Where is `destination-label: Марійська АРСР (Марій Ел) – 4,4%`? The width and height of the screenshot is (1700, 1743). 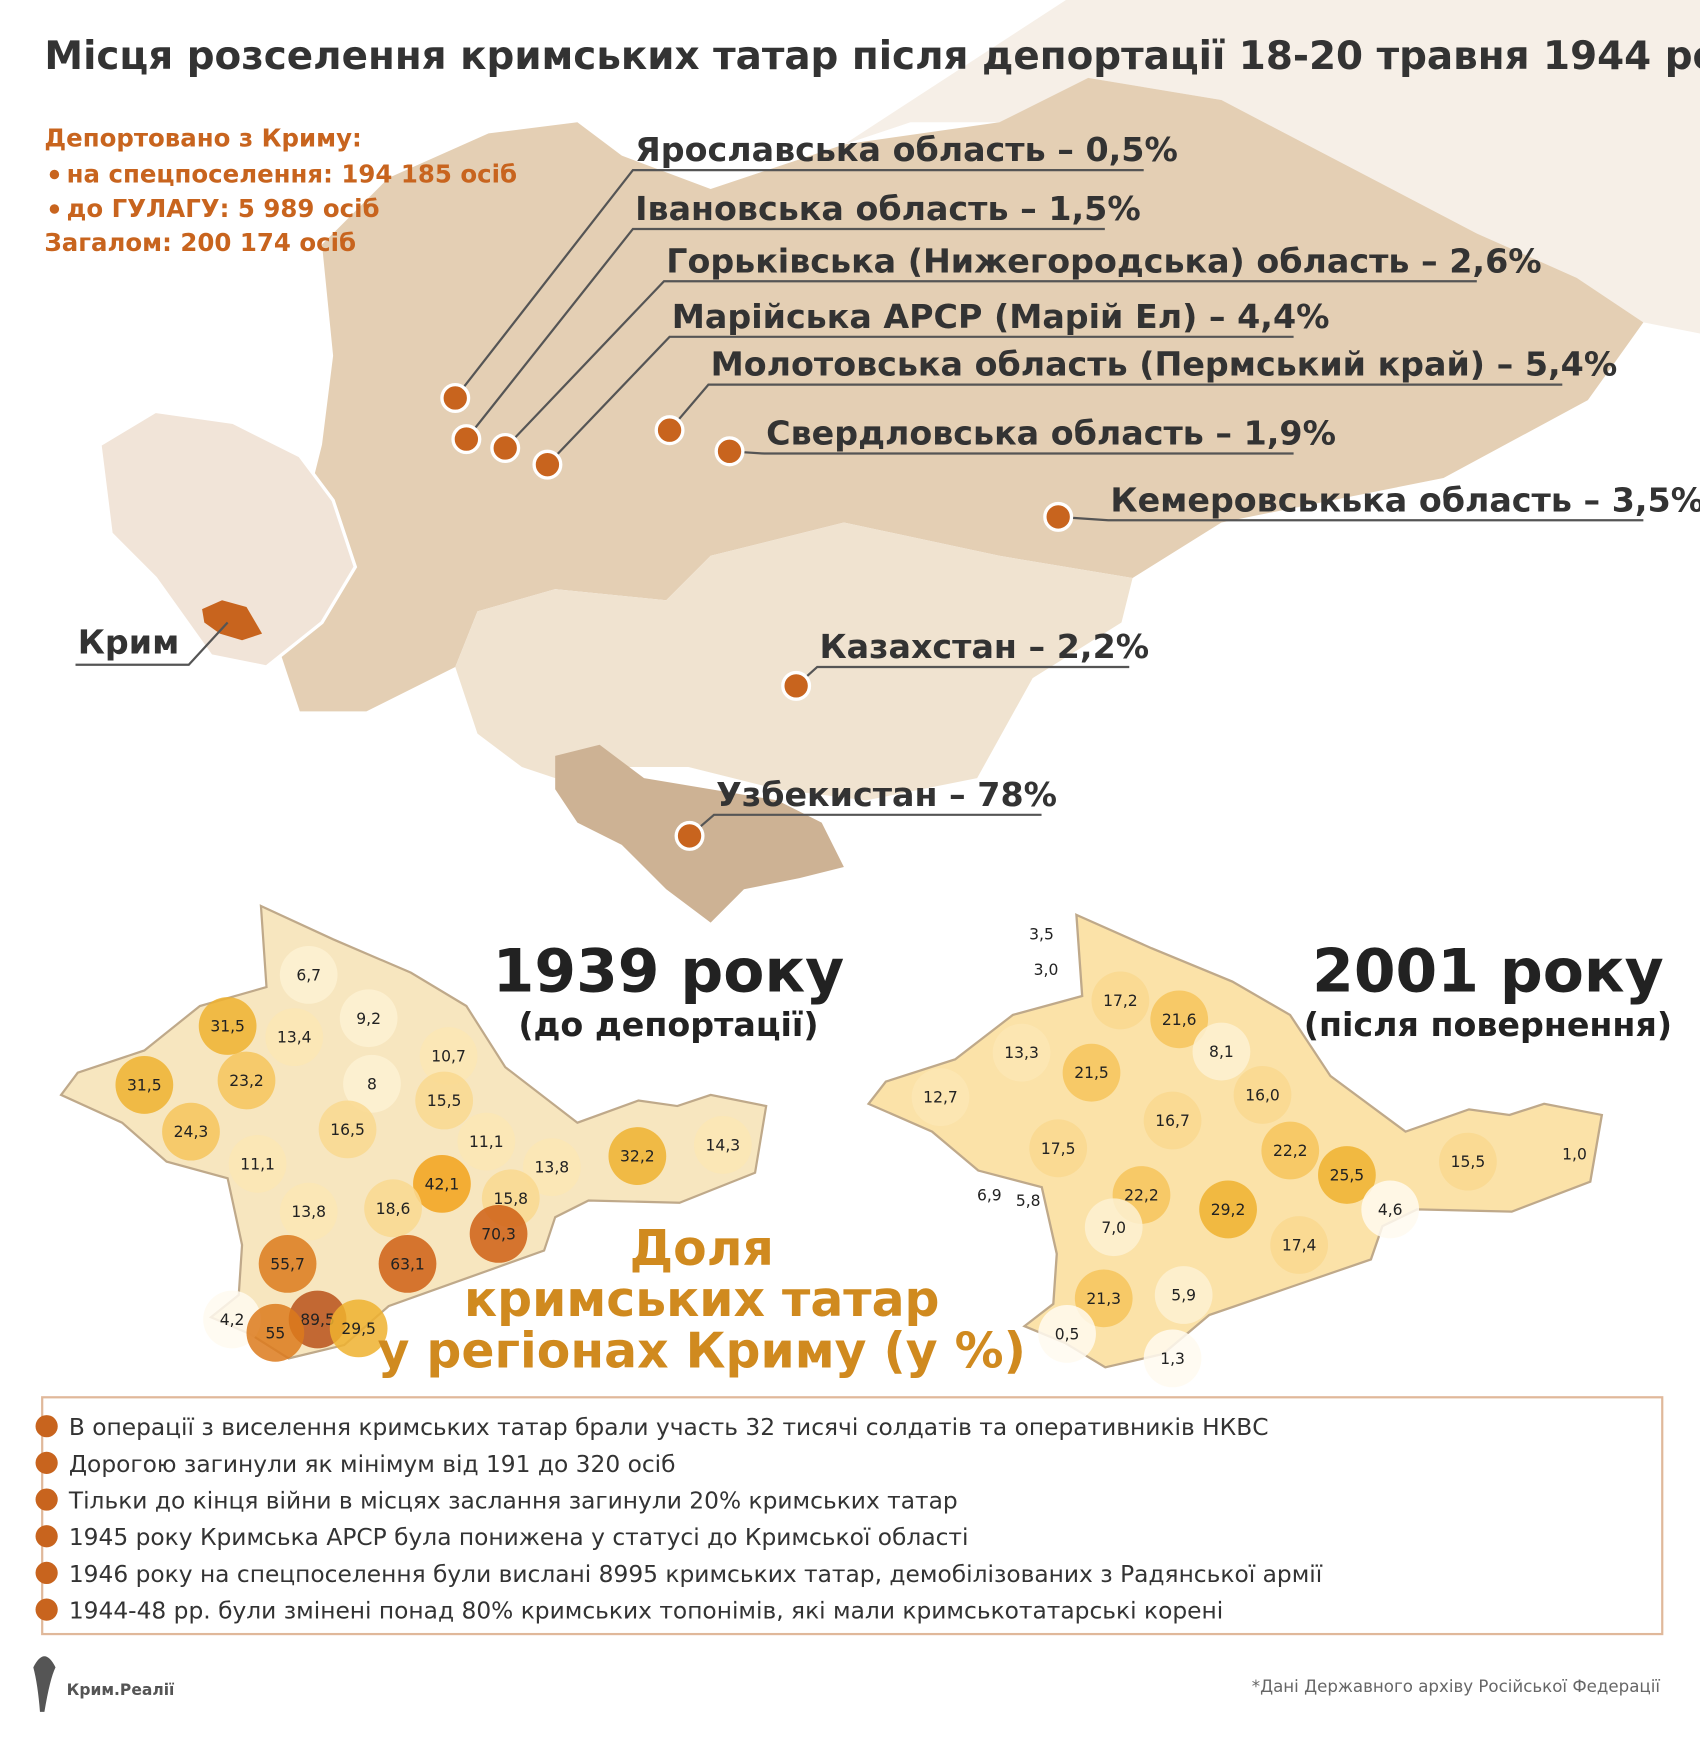 destination-label: Марійська АРСР (Марій Ел) – 4,4% is located at coordinates (1001, 316).